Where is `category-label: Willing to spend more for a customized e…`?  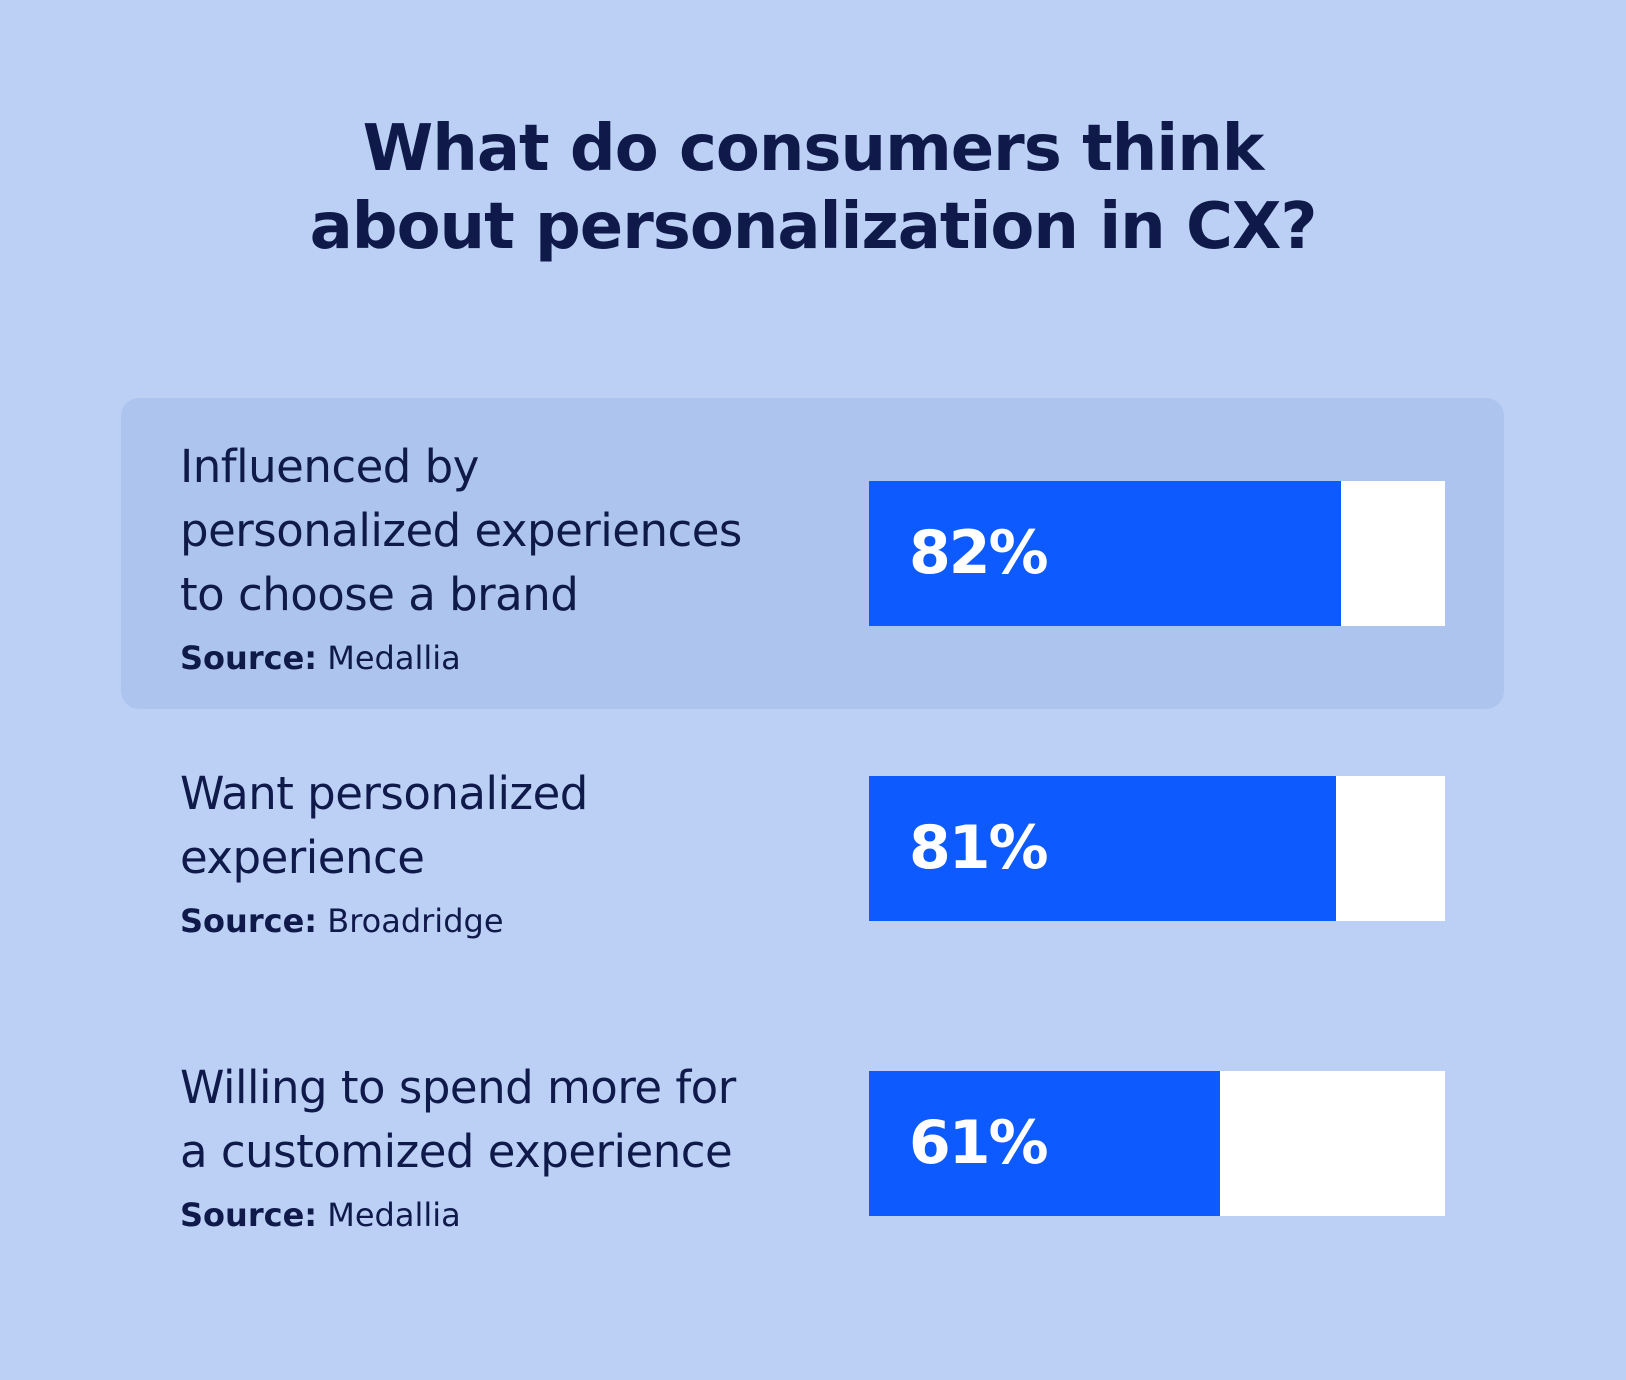
category-label: Willing to spend more for a customized e… is located at coordinates (458, 1119).